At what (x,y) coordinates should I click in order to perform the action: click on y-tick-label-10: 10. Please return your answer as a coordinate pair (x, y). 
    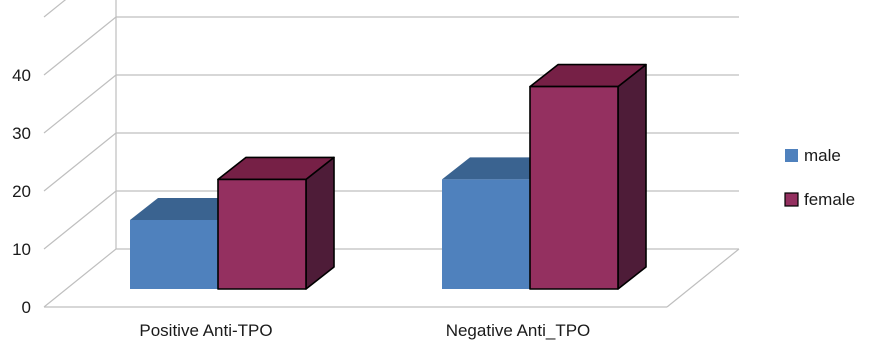
    Looking at the image, I should click on (21, 249).